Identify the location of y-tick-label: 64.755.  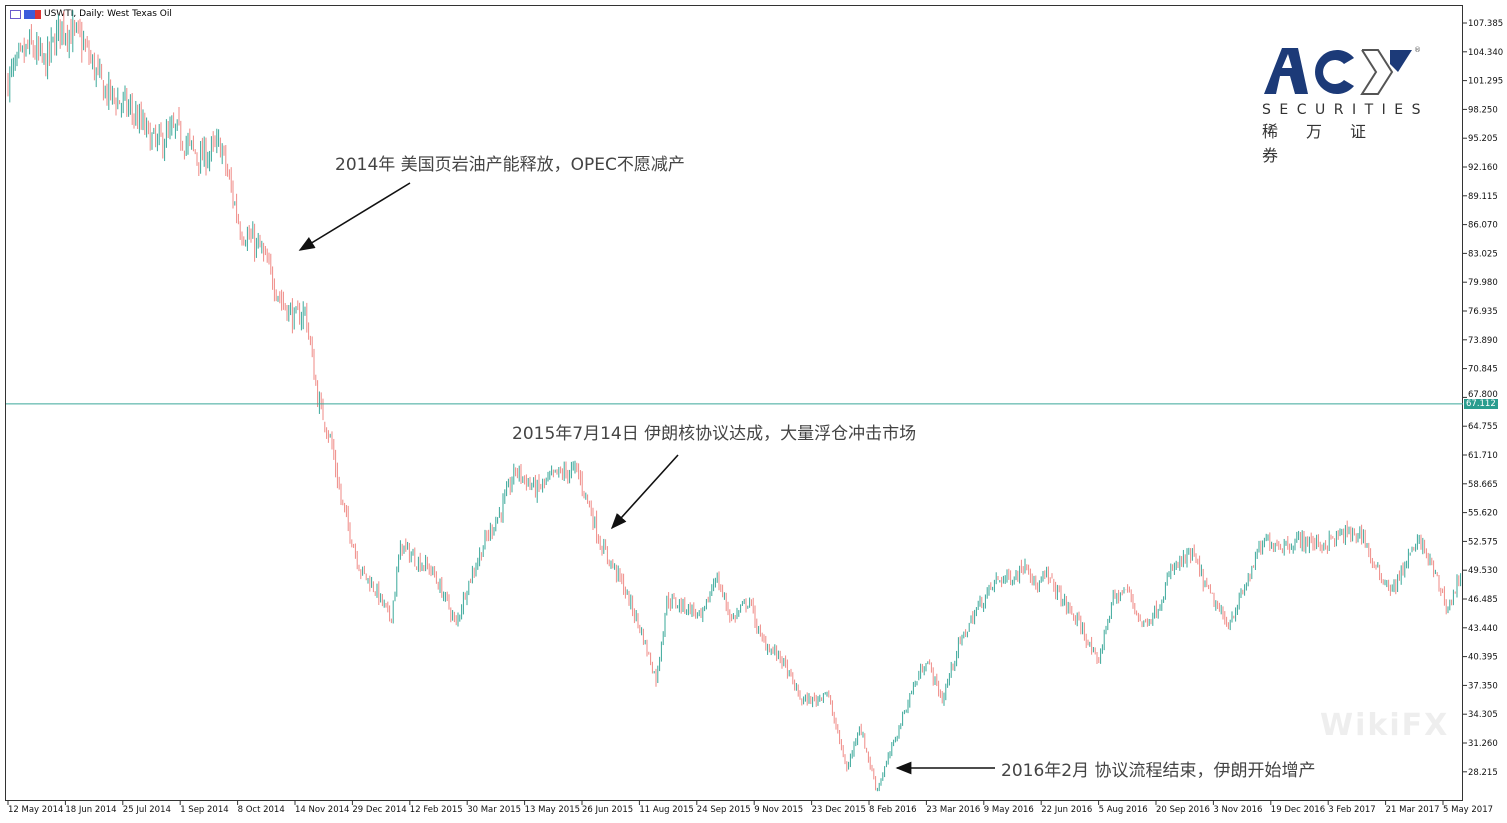
(1483, 427).